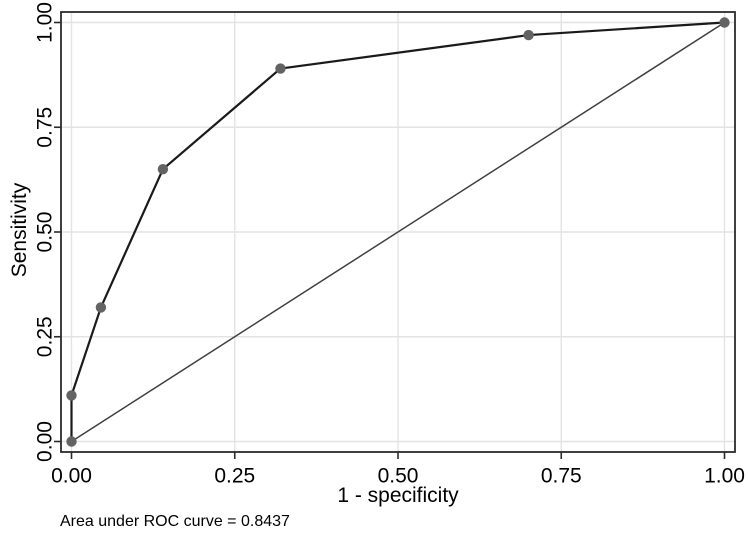  I want to click on y-axis-tick-label: 0.25, so click(44, 336).